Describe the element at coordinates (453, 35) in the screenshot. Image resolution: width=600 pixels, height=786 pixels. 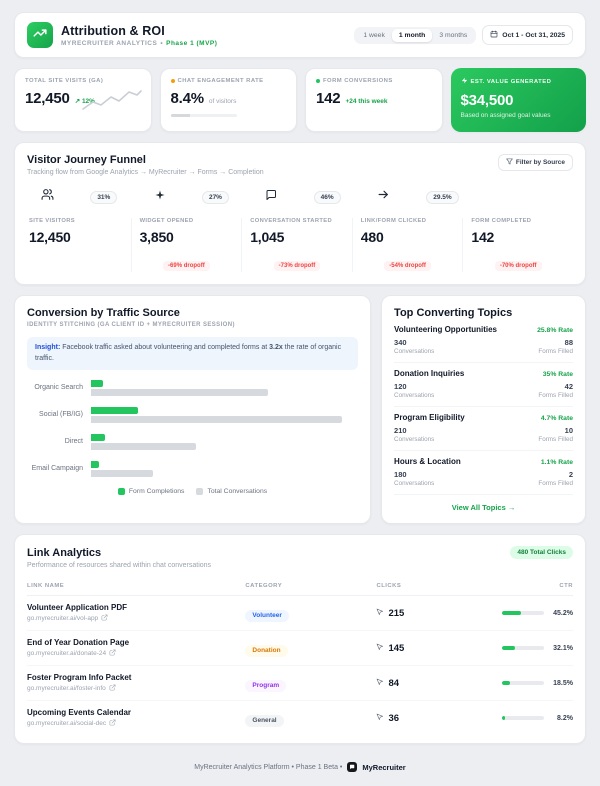
I see `range-option-3-months: 3 months` at that location.